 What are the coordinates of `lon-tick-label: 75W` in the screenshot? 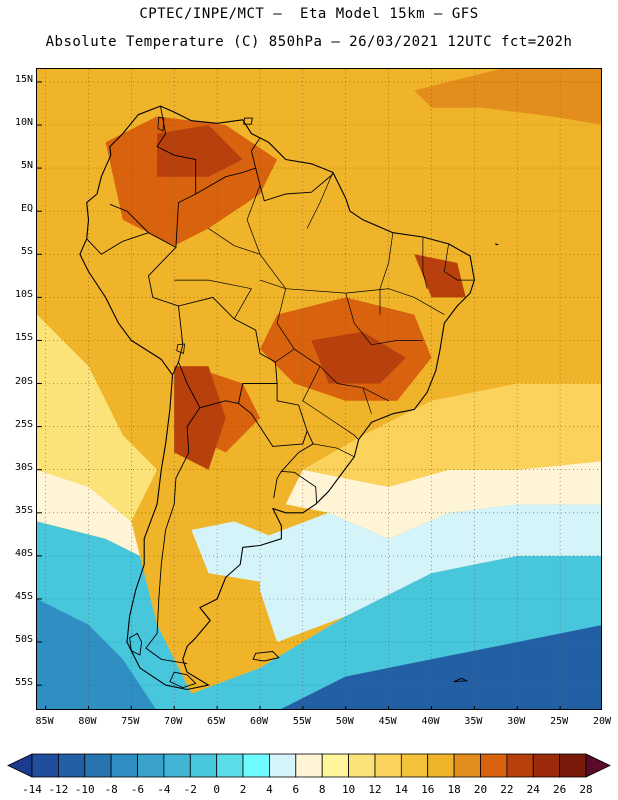 It's located at (130, 721).